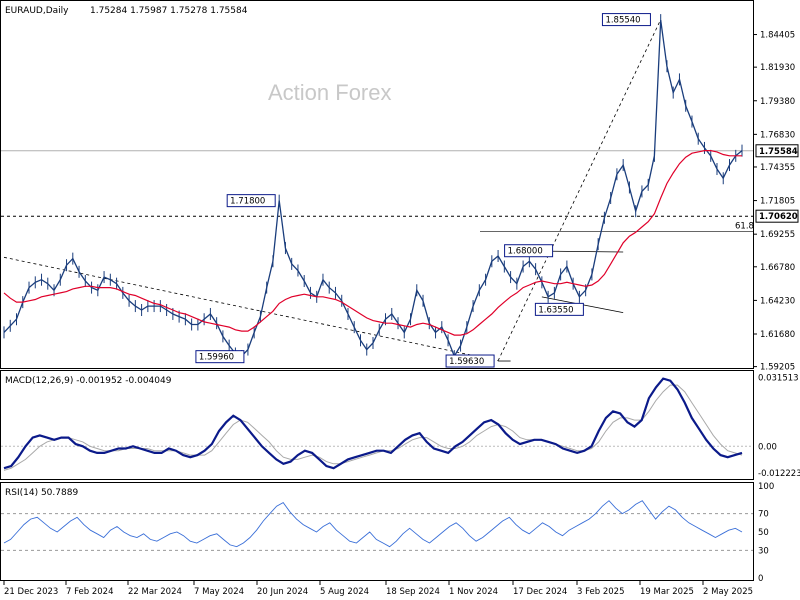 The height and width of the screenshot is (600, 800). What do you see at coordinates (763, 533) in the screenshot?
I see `rsi-tick-label: 50` at bounding box center [763, 533].